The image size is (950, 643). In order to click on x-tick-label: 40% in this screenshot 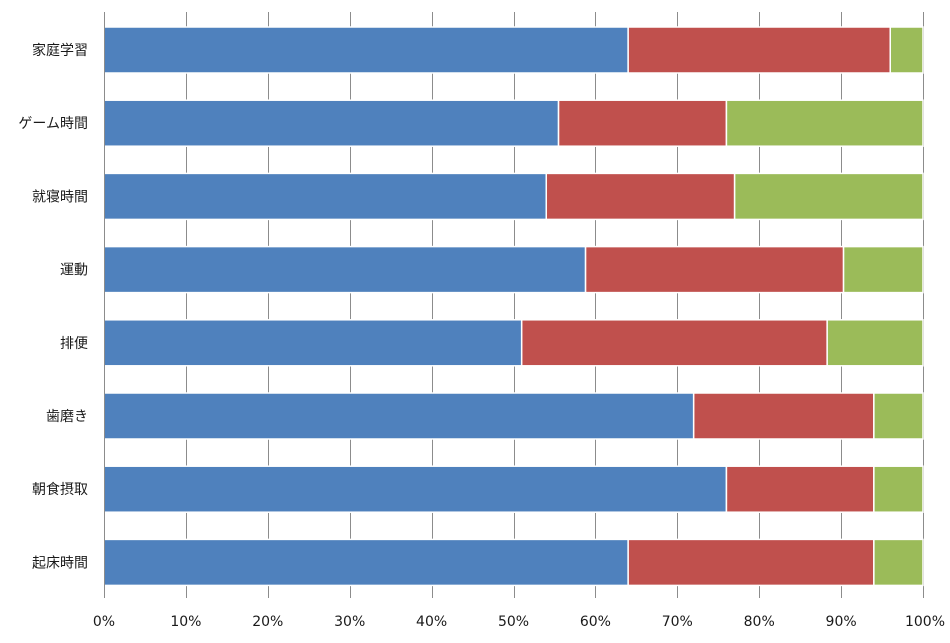, I will do `click(431, 622)`.